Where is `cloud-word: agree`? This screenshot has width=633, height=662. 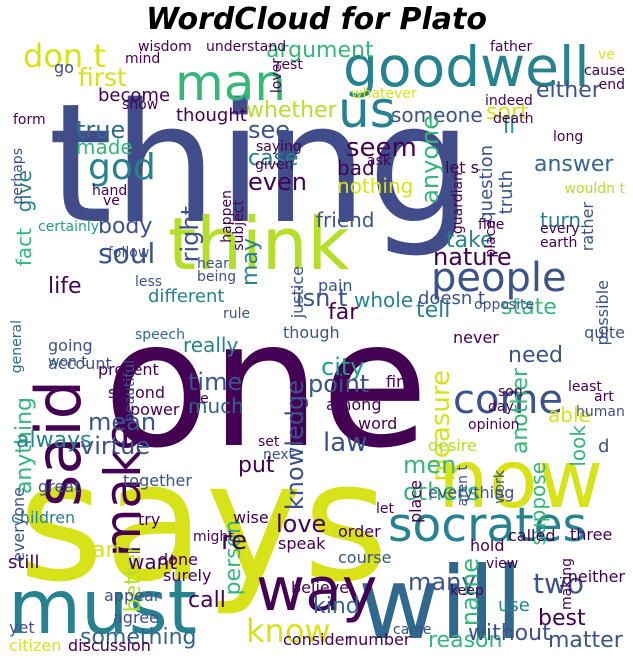
cloud-word: agree is located at coordinates (136, 617).